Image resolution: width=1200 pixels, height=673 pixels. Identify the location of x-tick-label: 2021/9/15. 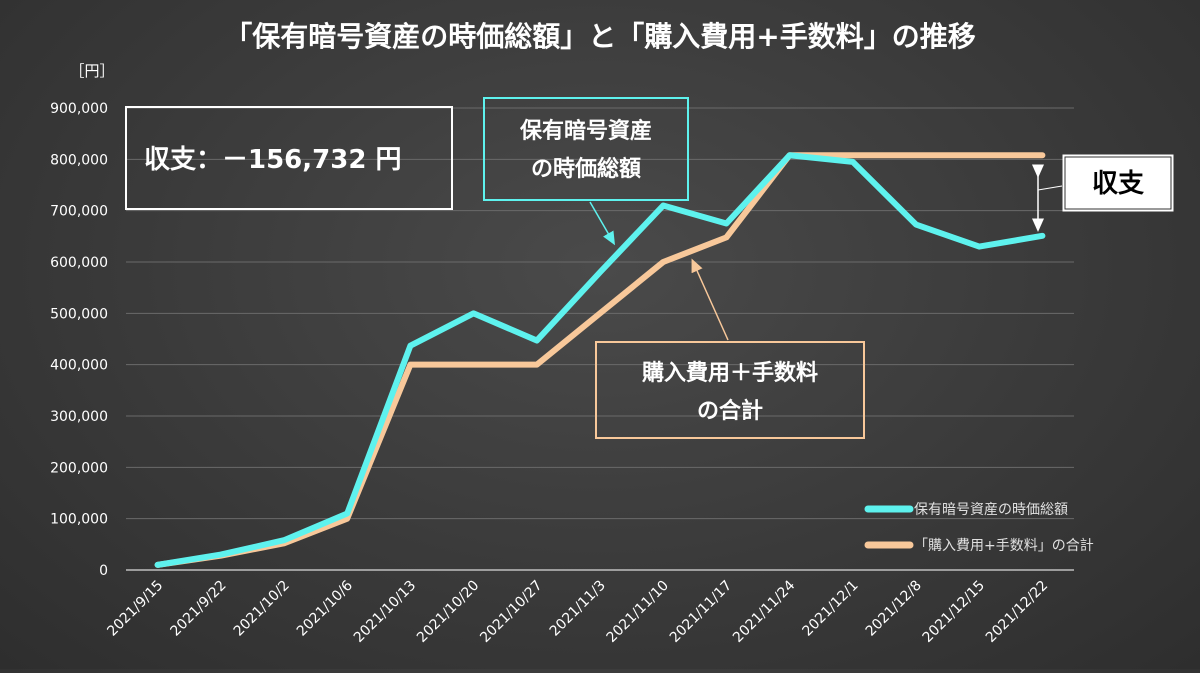
(135, 609).